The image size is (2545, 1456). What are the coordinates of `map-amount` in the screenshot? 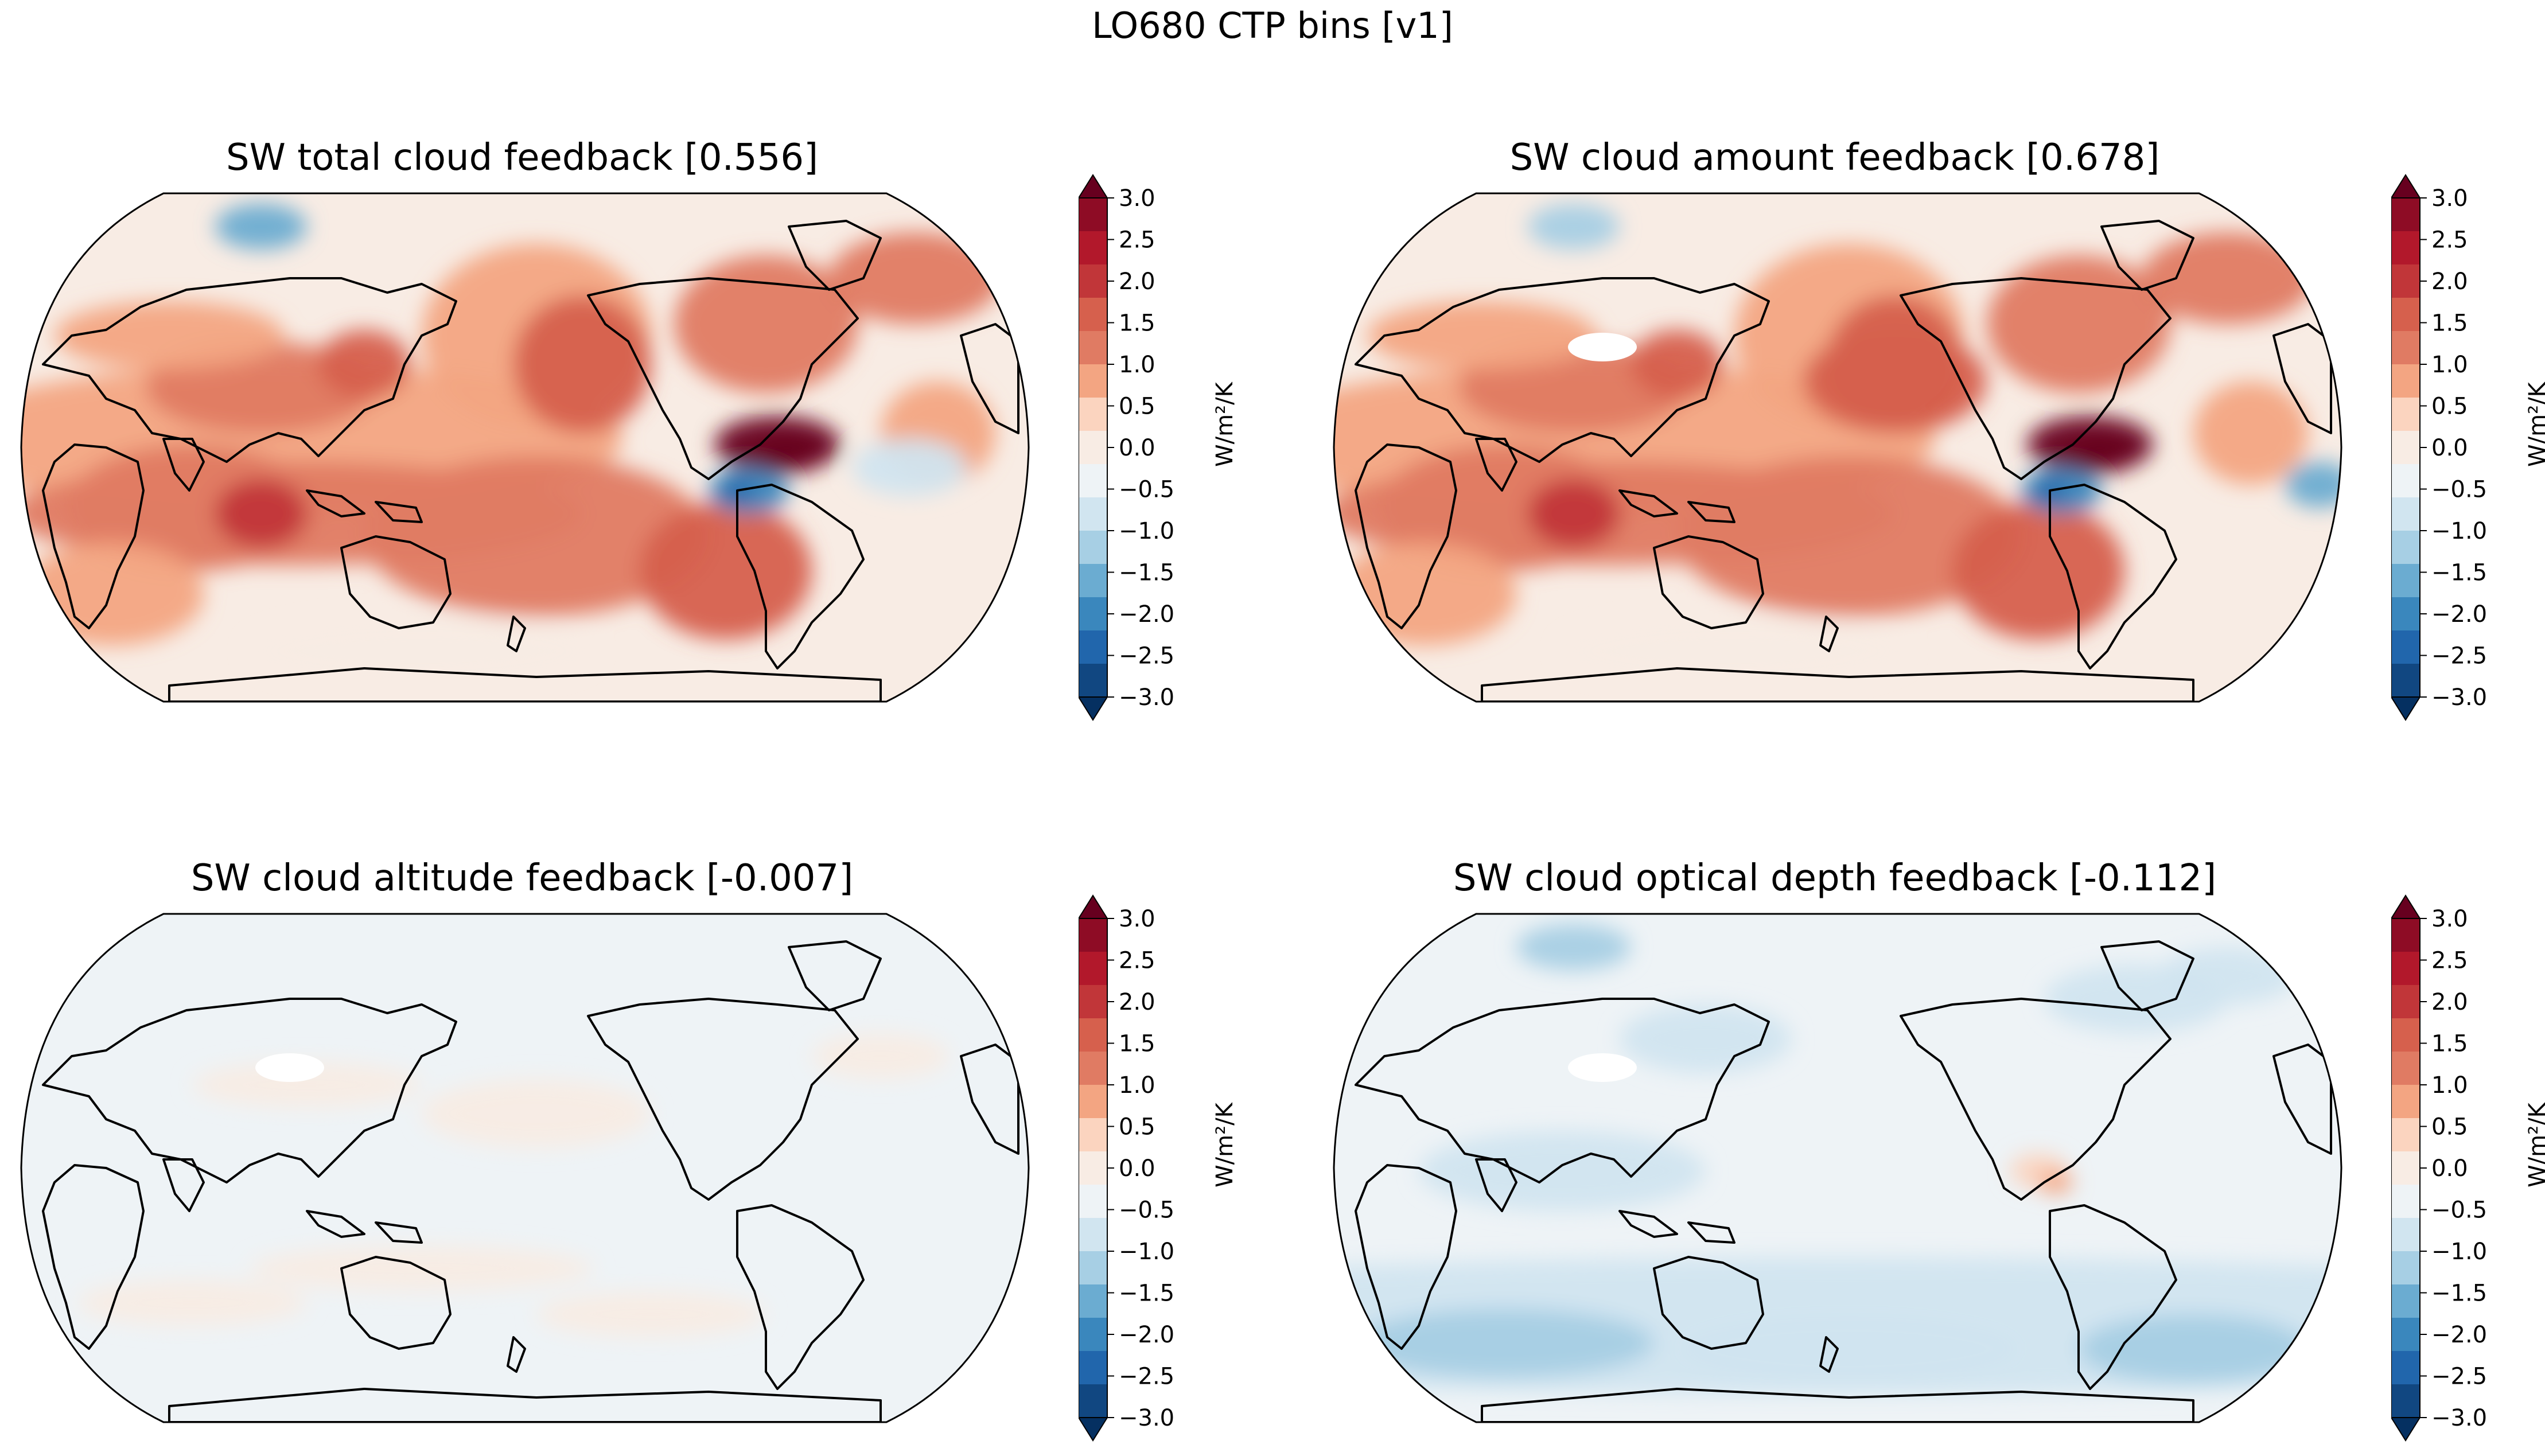 It's located at (1838, 449).